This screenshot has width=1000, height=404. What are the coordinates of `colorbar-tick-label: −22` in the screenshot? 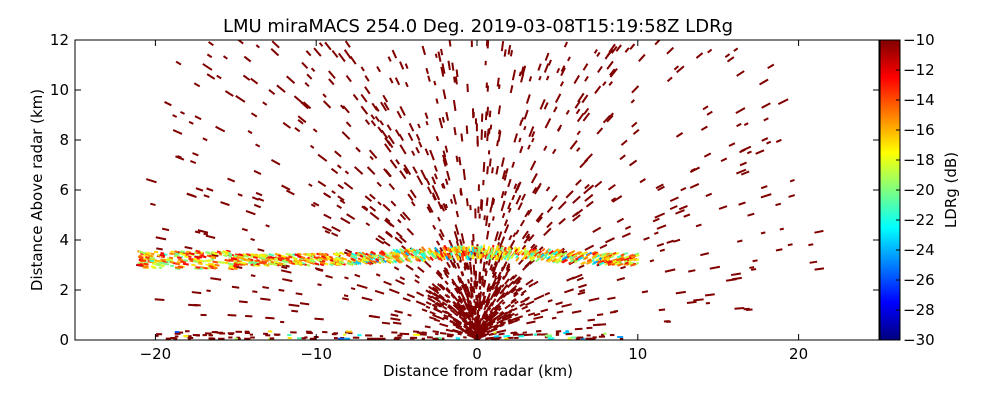 It's located at (919, 220).